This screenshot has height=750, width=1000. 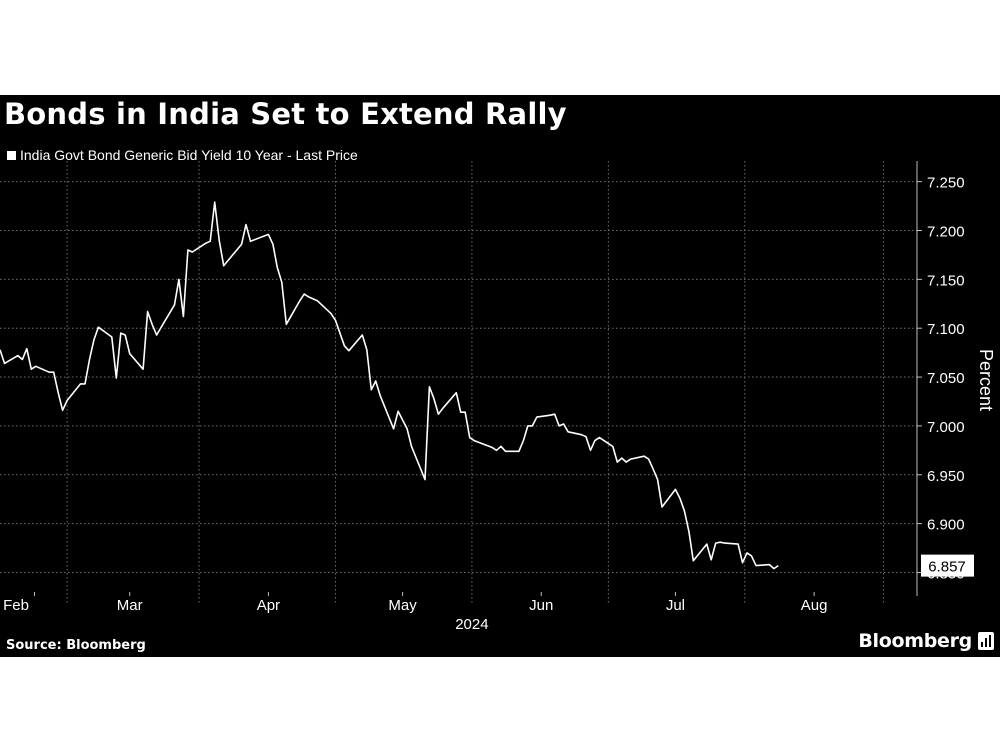 I want to click on y-tick-label: 7.100, so click(x=946, y=329).